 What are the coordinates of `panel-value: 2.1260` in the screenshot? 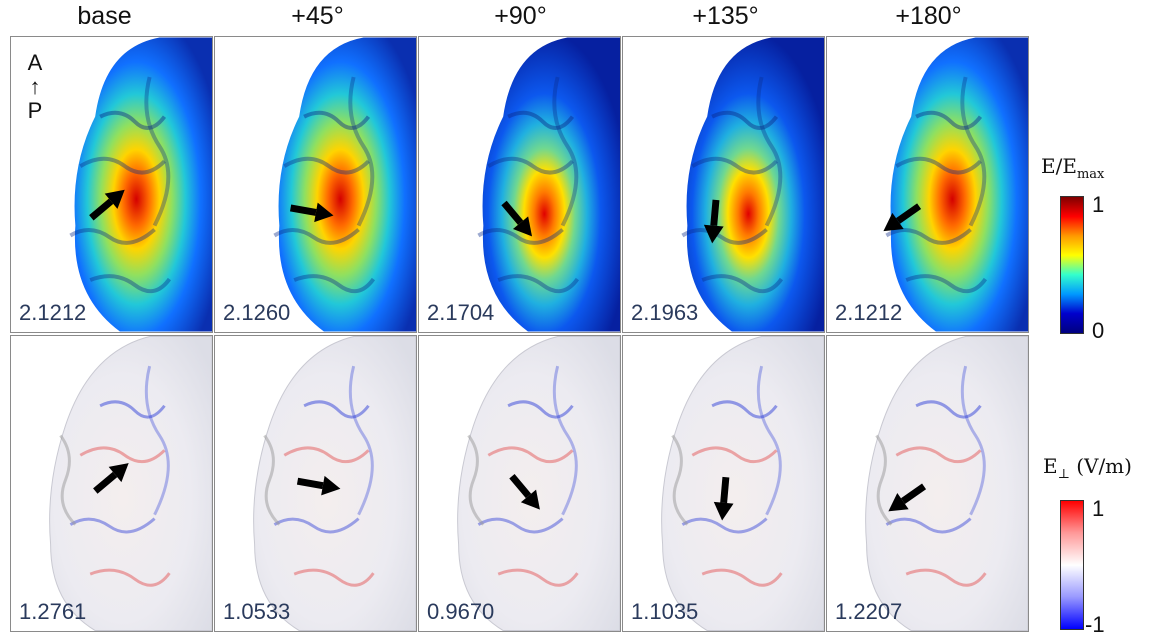 It's located at (257, 312).